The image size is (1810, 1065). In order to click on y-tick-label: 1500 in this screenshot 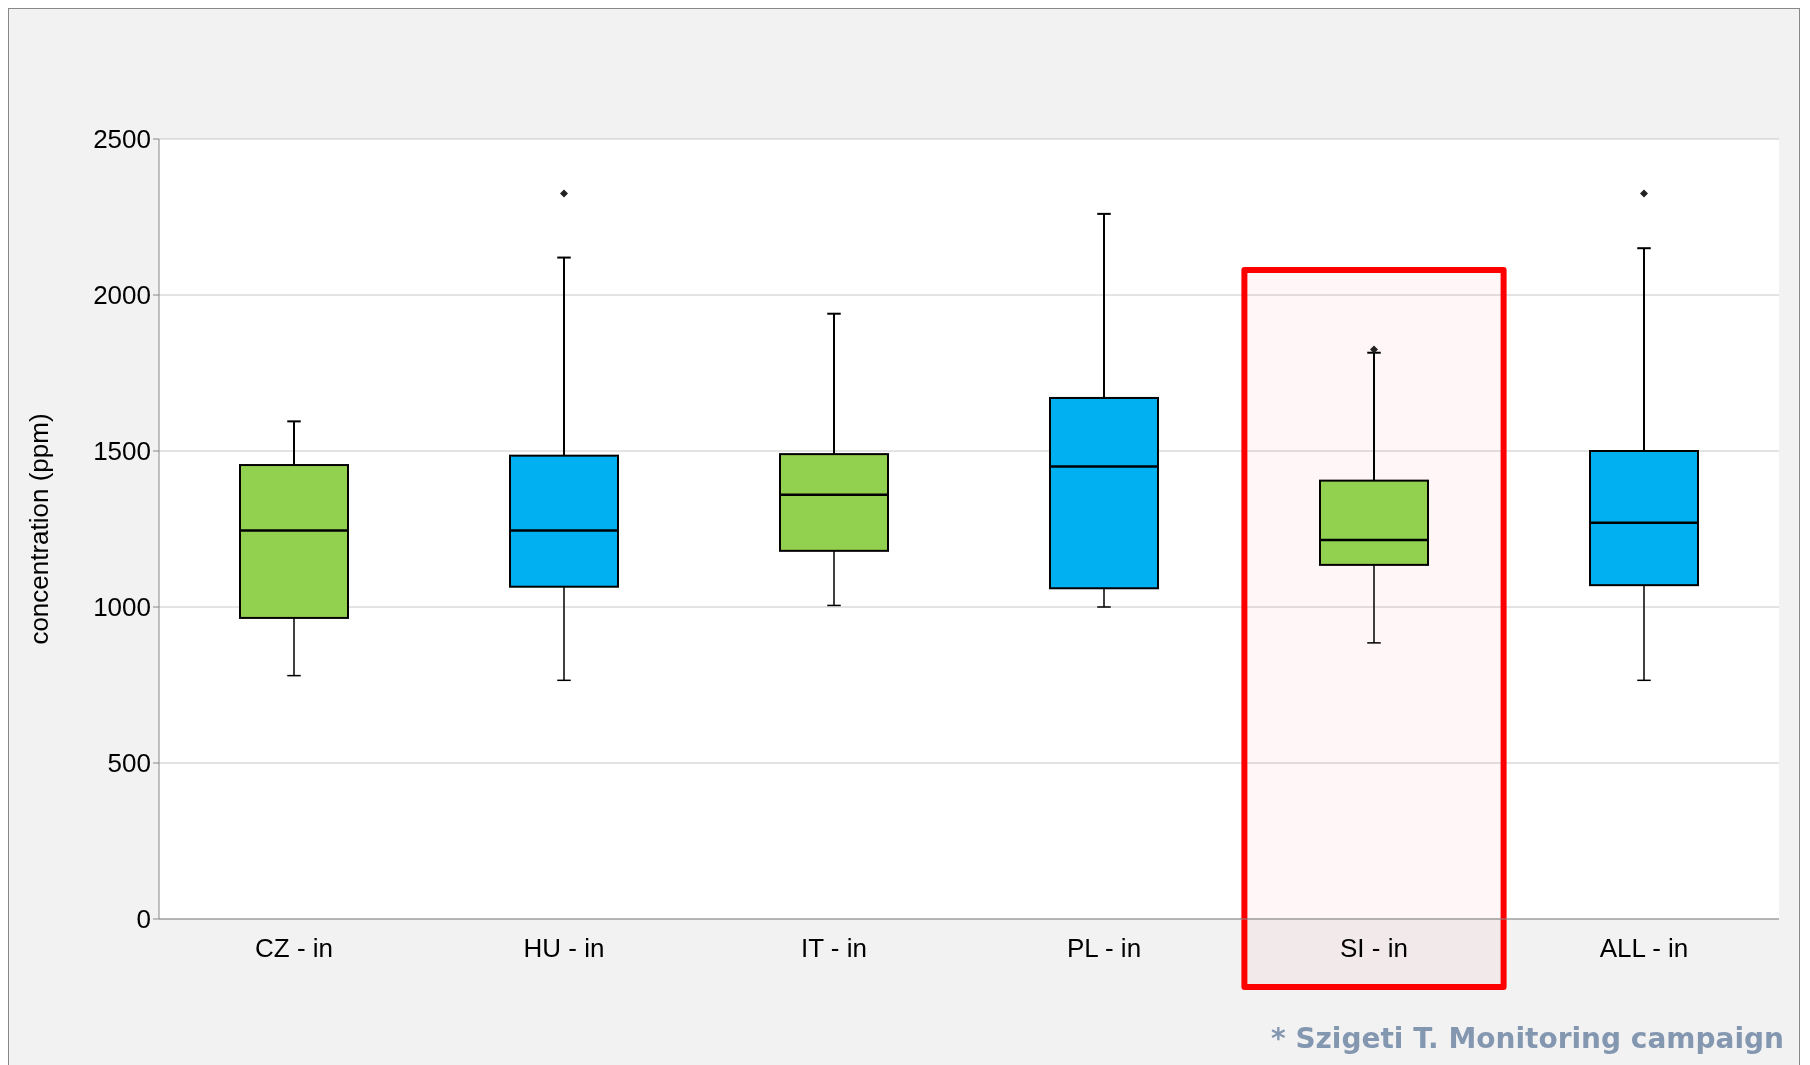, I will do `click(122, 451)`.